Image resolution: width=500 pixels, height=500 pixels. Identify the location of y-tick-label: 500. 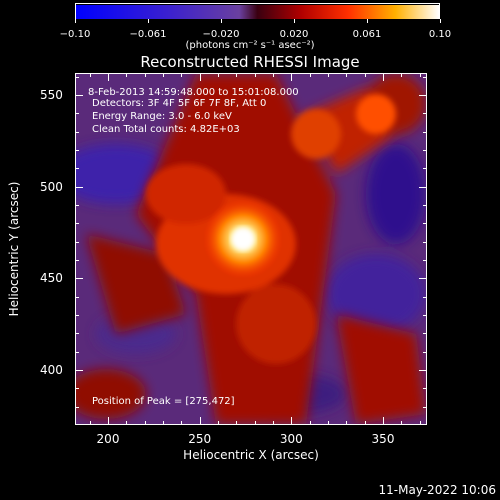
(51, 186).